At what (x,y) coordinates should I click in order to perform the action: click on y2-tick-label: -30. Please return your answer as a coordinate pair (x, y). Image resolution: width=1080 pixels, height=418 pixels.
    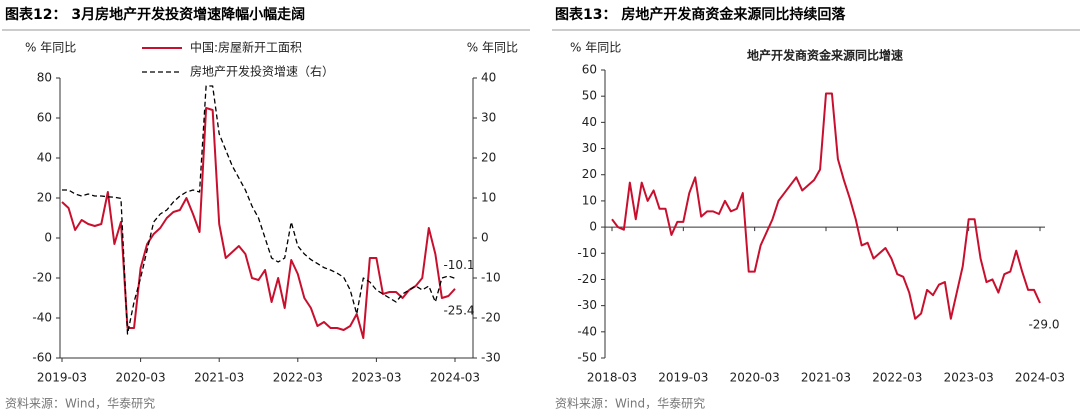
    Looking at the image, I should click on (491, 358).